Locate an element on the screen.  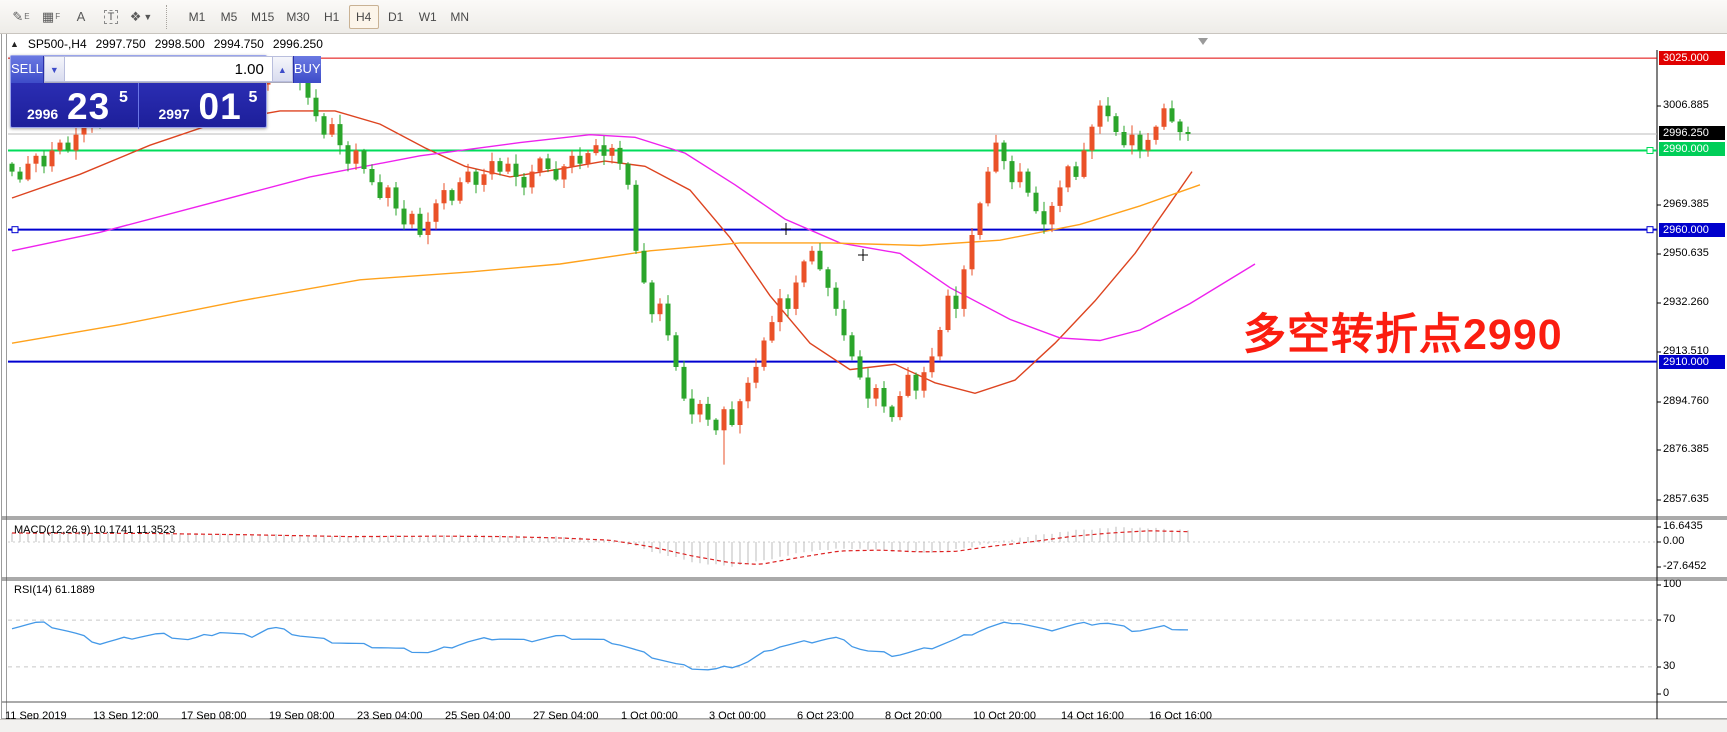
timeframe-button-m1: M1 is located at coordinates (197, 16).